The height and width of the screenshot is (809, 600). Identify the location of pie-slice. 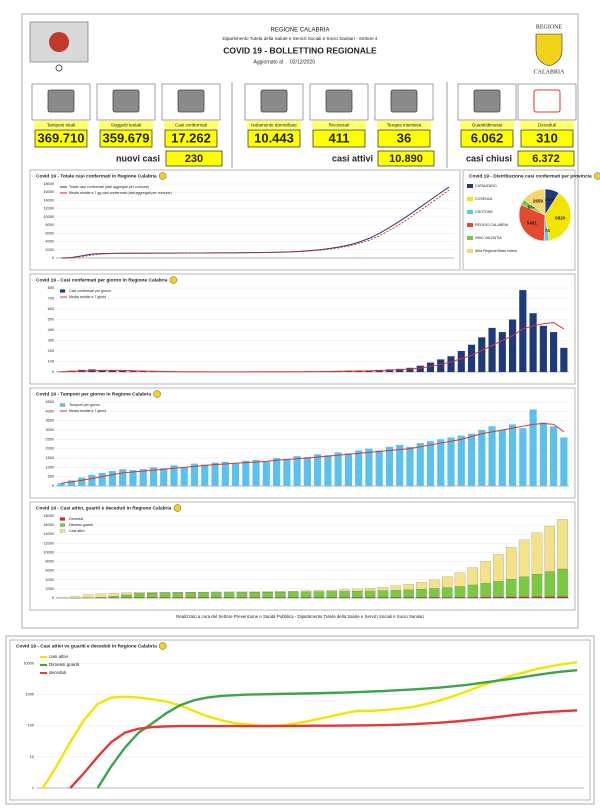
(532, 223).